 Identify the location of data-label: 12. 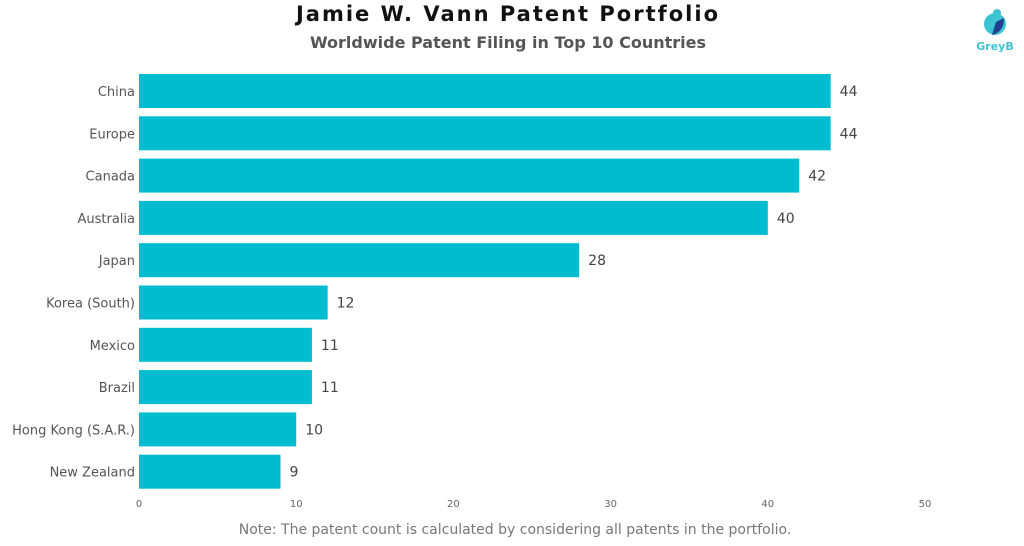
(346, 304).